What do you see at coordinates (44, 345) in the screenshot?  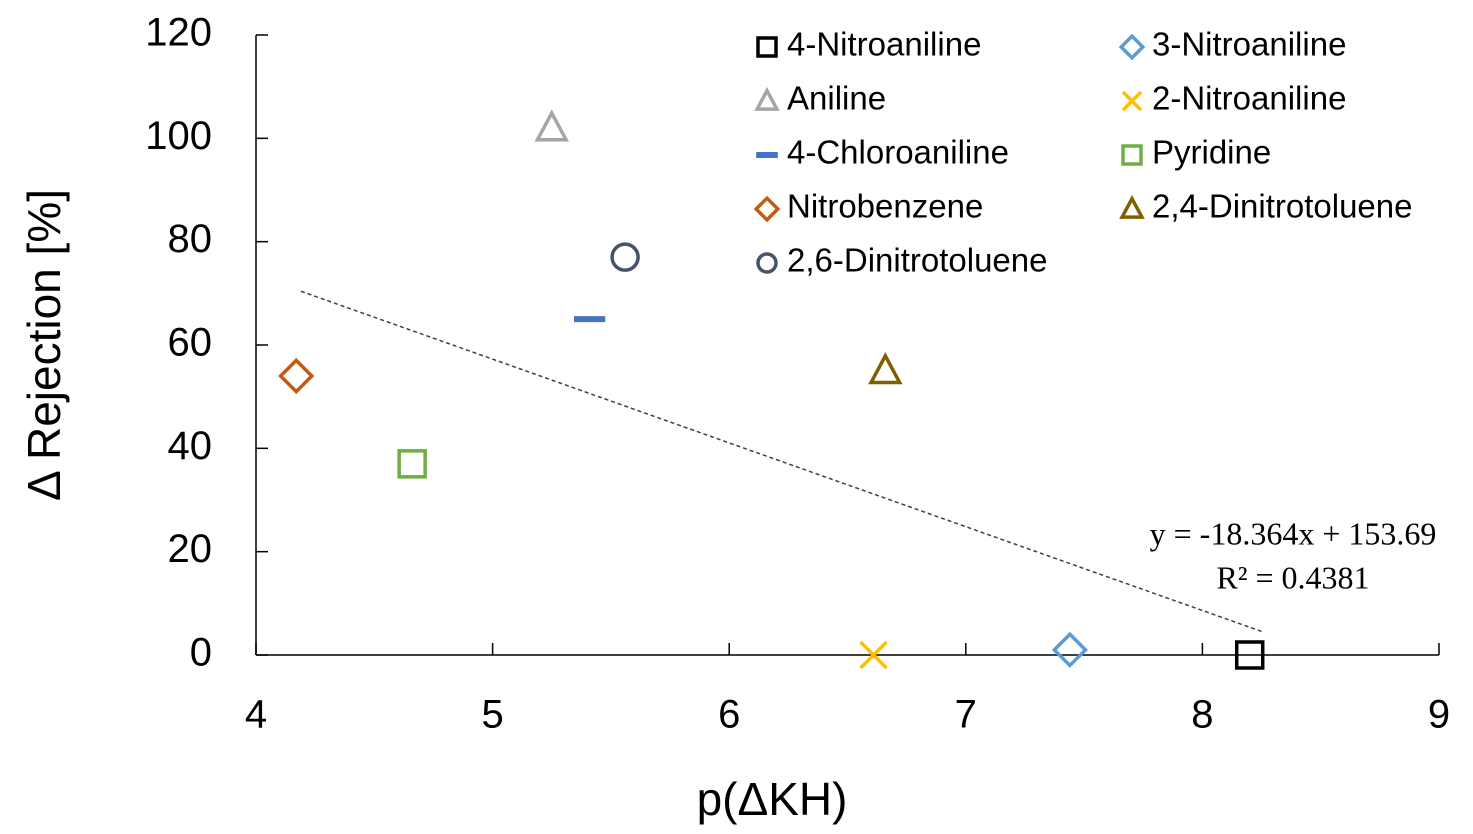 I see `y-axis-label: Δ Rejection [%]` at bounding box center [44, 345].